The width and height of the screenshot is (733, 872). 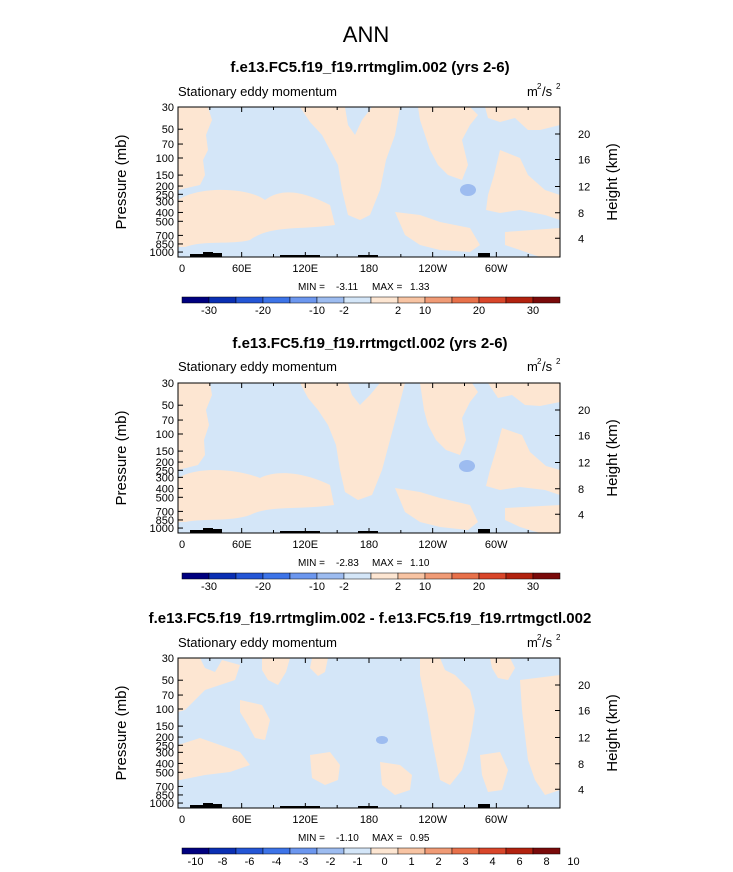 What do you see at coordinates (369, 182) in the screenshot?
I see `panel-1-plot` at bounding box center [369, 182].